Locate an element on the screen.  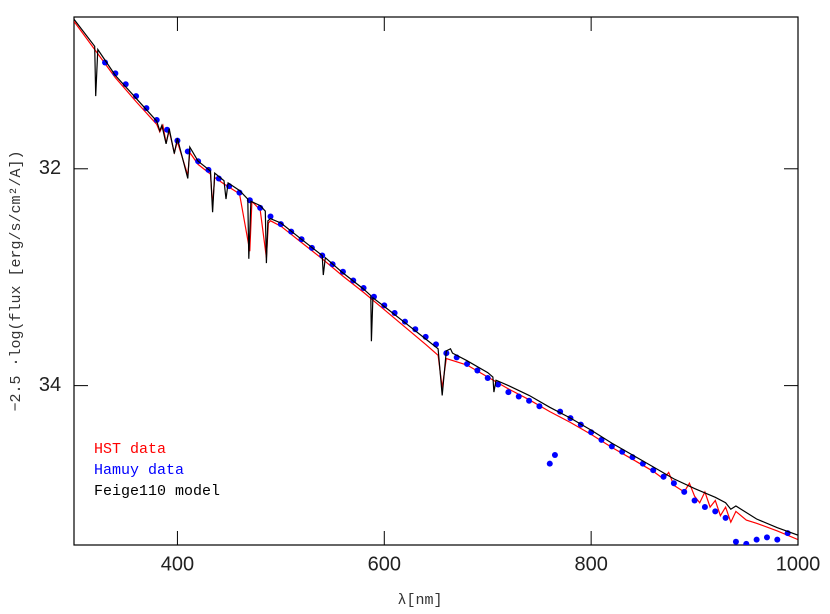
y-axis-label: −2.5 ·log(flux [erg/s/cm²/A]) is located at coordinates (16, 280).